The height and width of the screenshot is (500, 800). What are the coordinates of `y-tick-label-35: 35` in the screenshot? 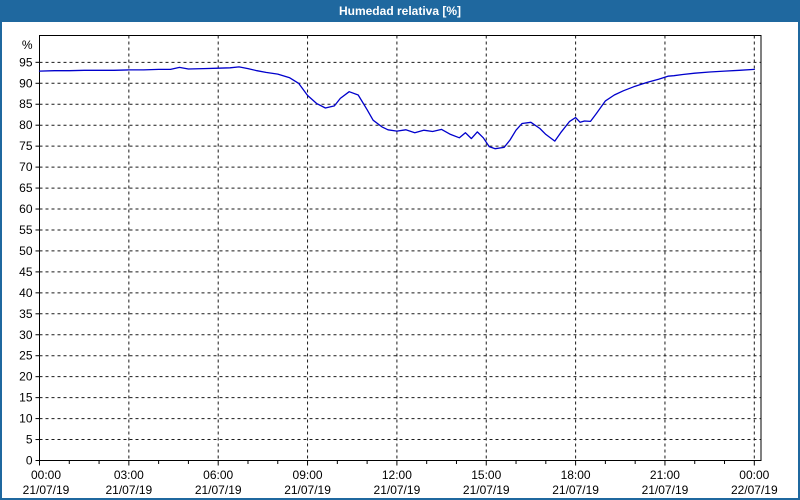 It's located at (26, 314).